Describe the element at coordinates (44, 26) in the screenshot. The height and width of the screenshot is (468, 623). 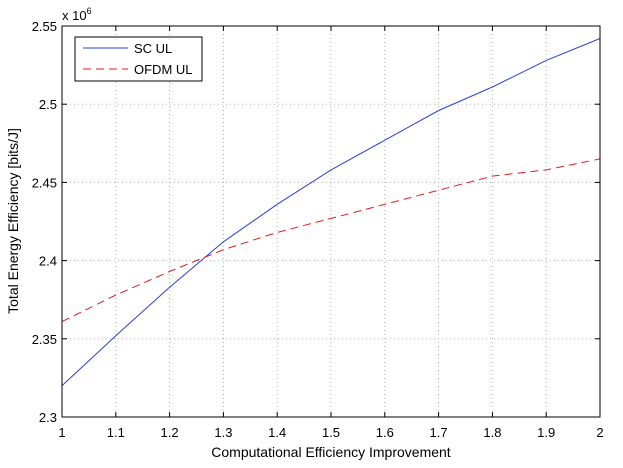
I see `y-tick-label: 2.55` at that location.